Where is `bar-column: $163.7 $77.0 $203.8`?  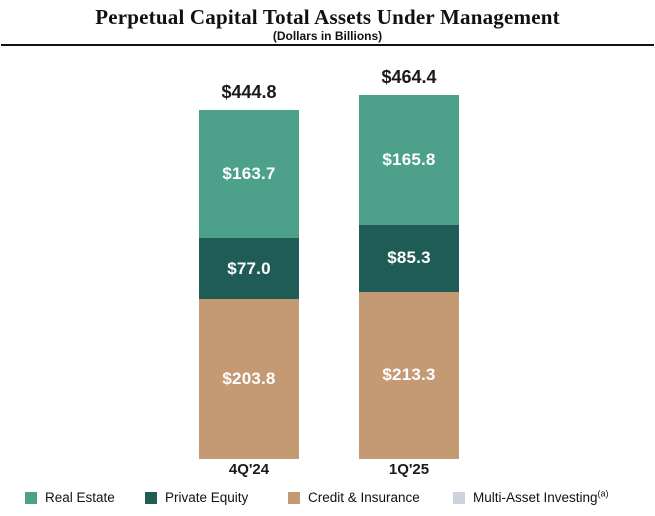 bar-column: $163.7 $77.0 $203.8 is located at coordinates (249, 284).